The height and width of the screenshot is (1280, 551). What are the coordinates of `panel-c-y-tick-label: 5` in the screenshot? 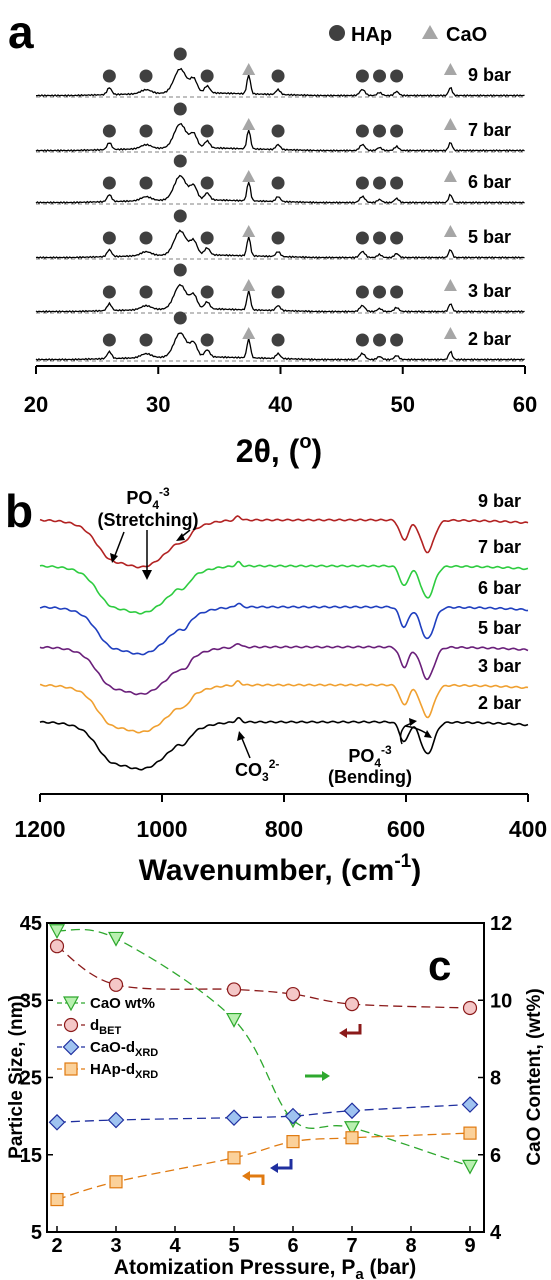 It's located at (36, 1233).